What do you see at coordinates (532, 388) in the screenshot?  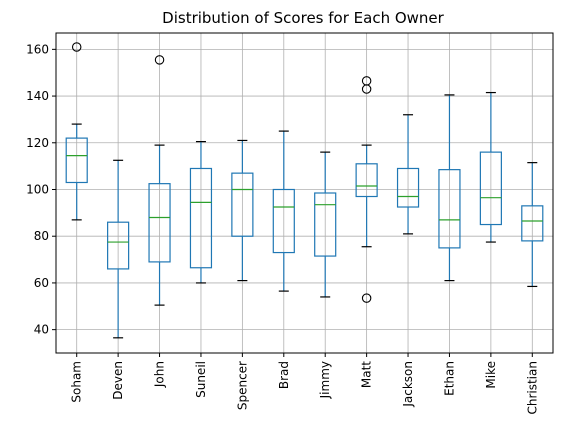 I see `x-tick-label: Christian` at bounding box center [532, 388].